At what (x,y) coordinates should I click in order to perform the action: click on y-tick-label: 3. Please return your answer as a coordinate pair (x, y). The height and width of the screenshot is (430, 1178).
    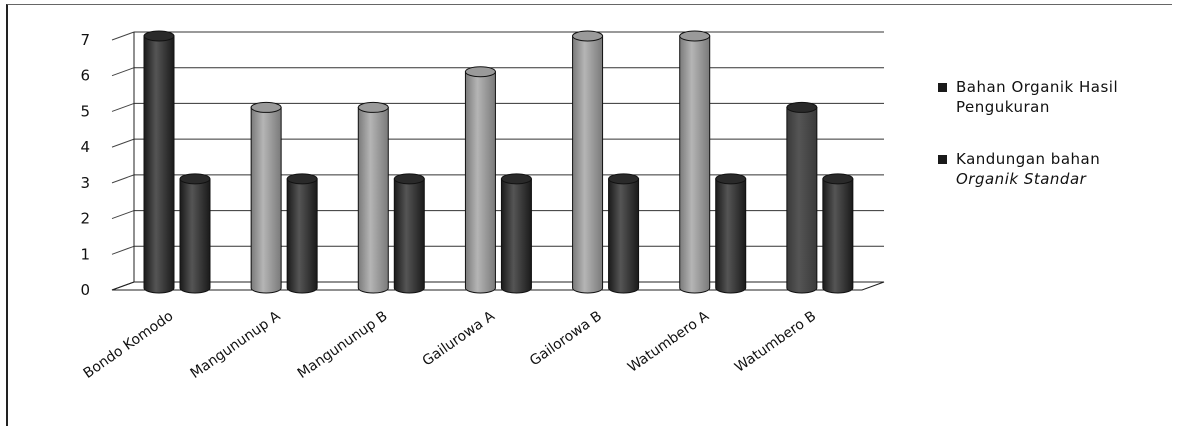
    Looking at the image, I should click on (85, 183).